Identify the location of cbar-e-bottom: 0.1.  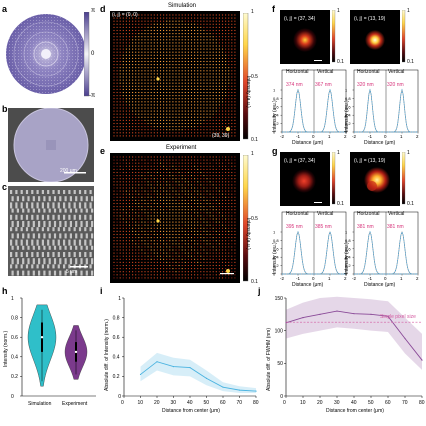
(254, 282).